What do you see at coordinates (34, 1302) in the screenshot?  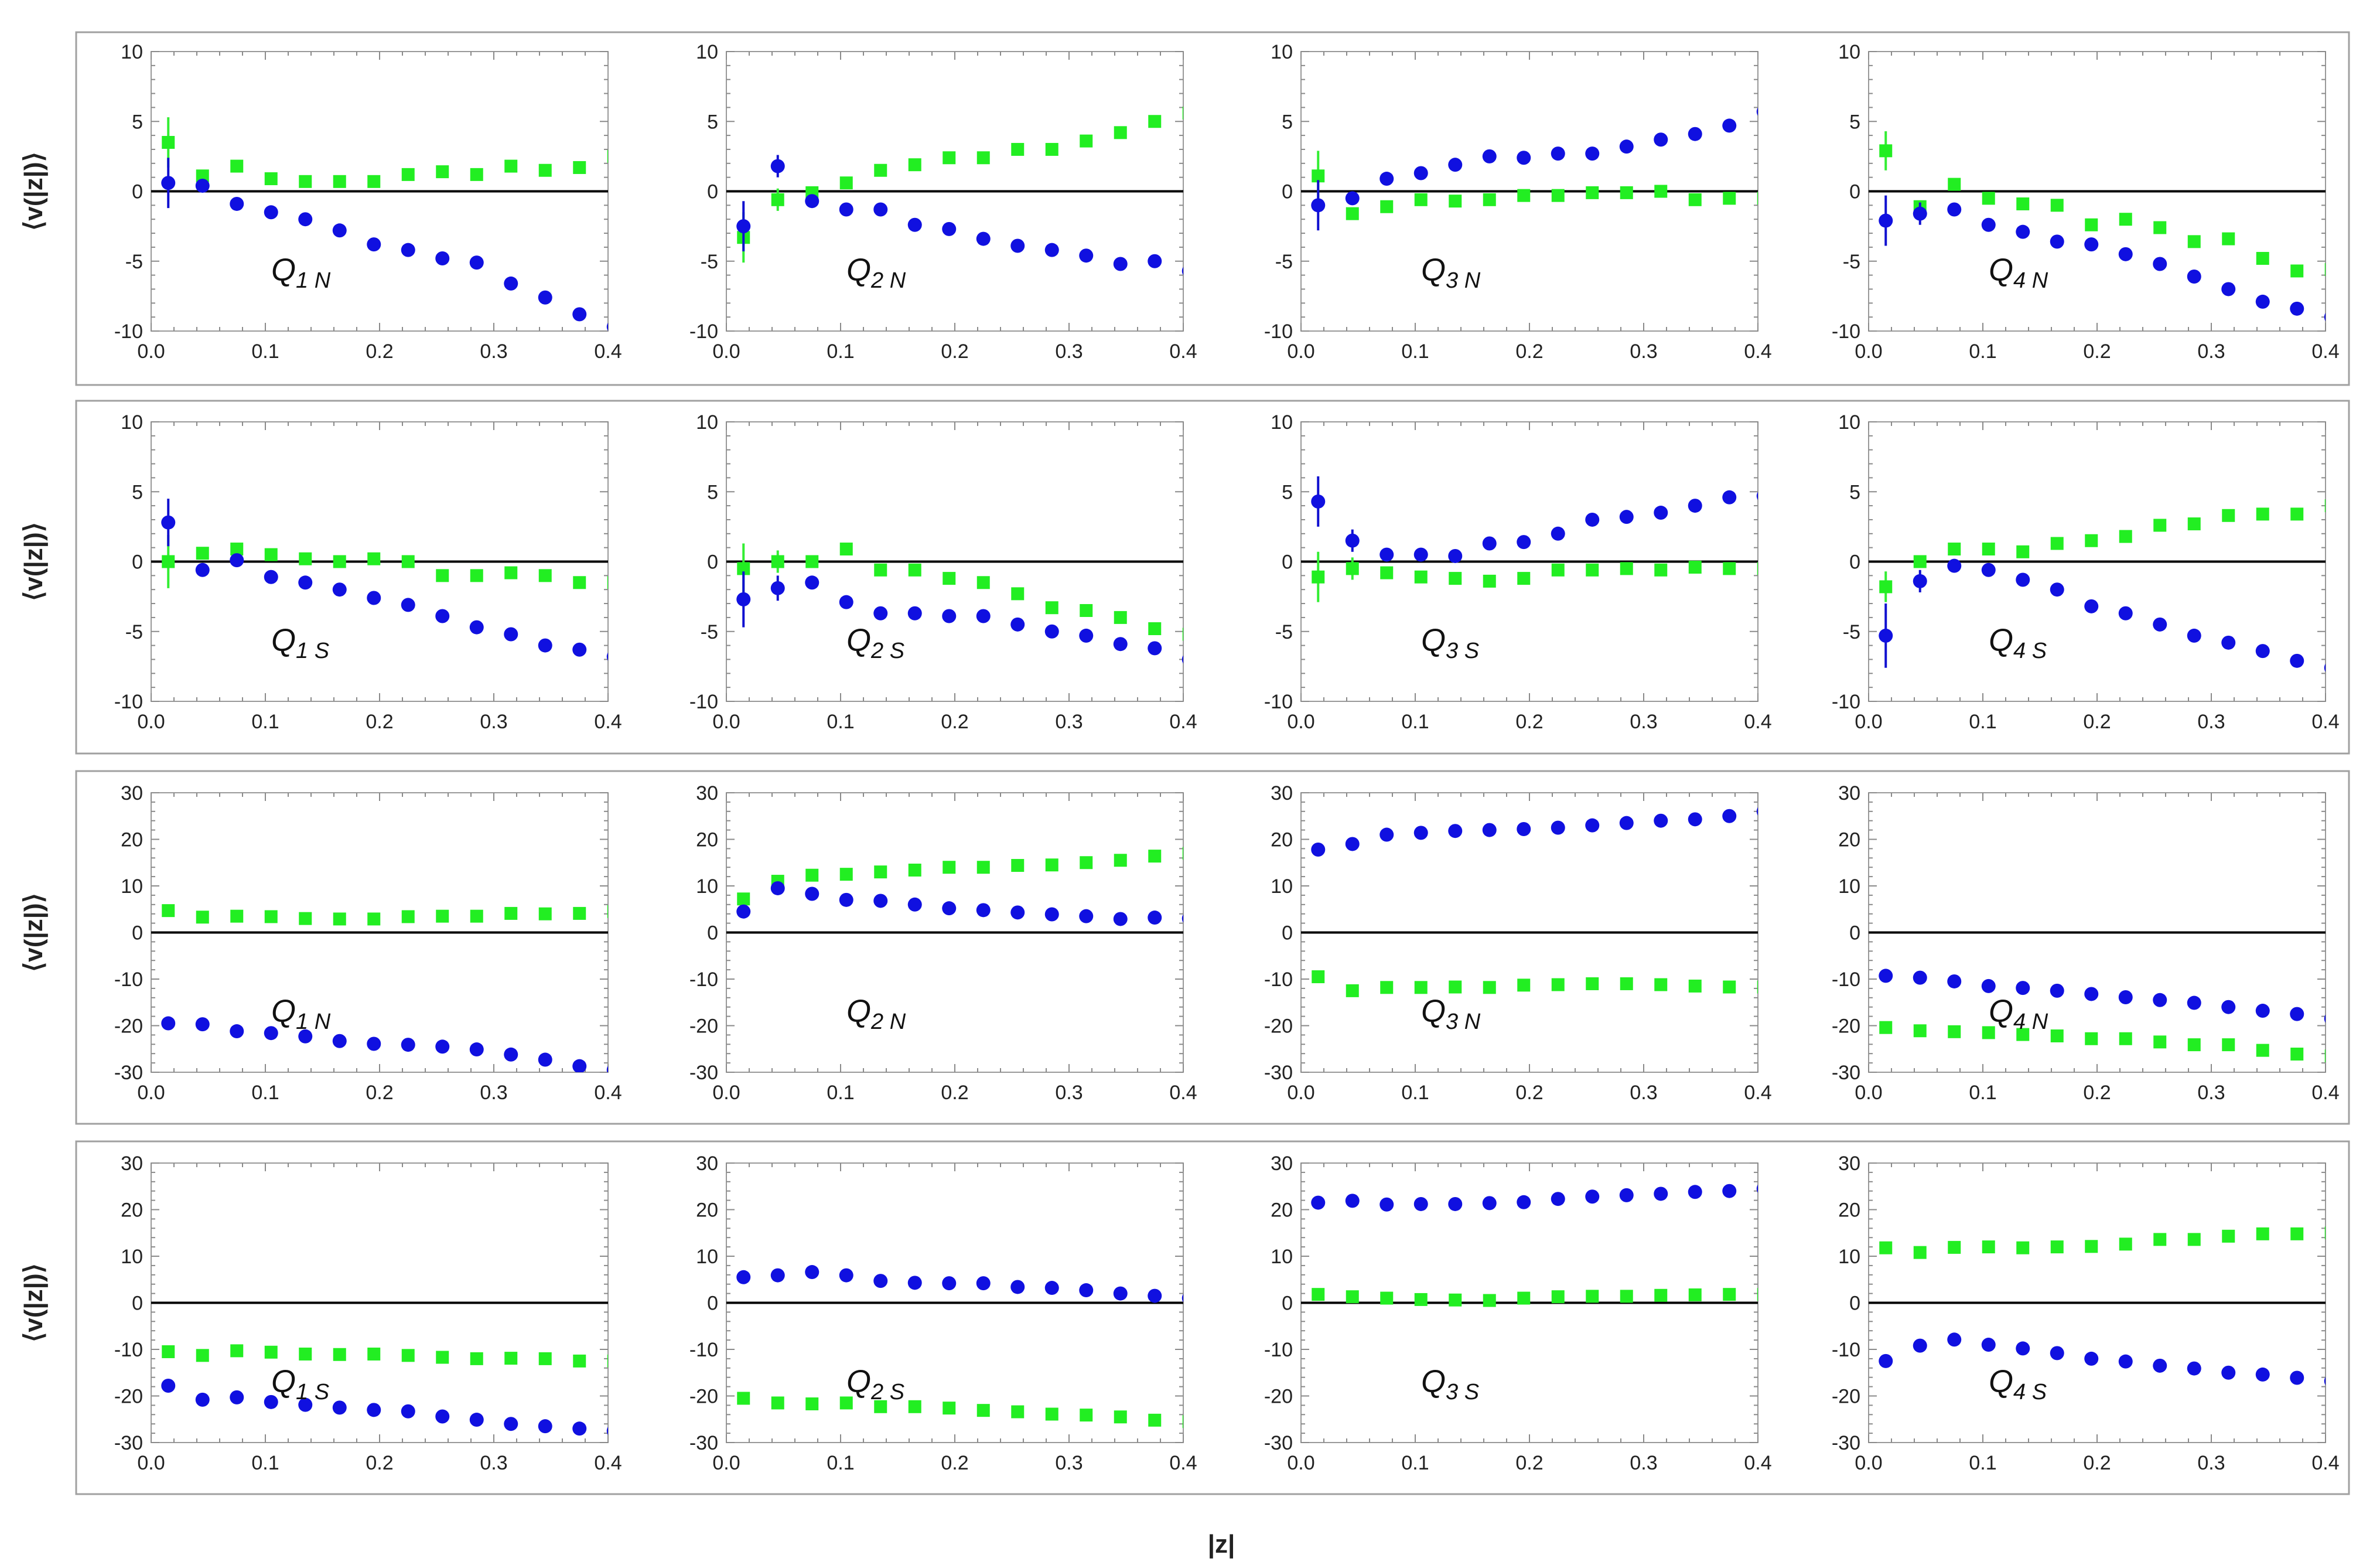 I see `y-axis-title: ⟨v(|z|)⟩` at bounding box center [34, 1302].